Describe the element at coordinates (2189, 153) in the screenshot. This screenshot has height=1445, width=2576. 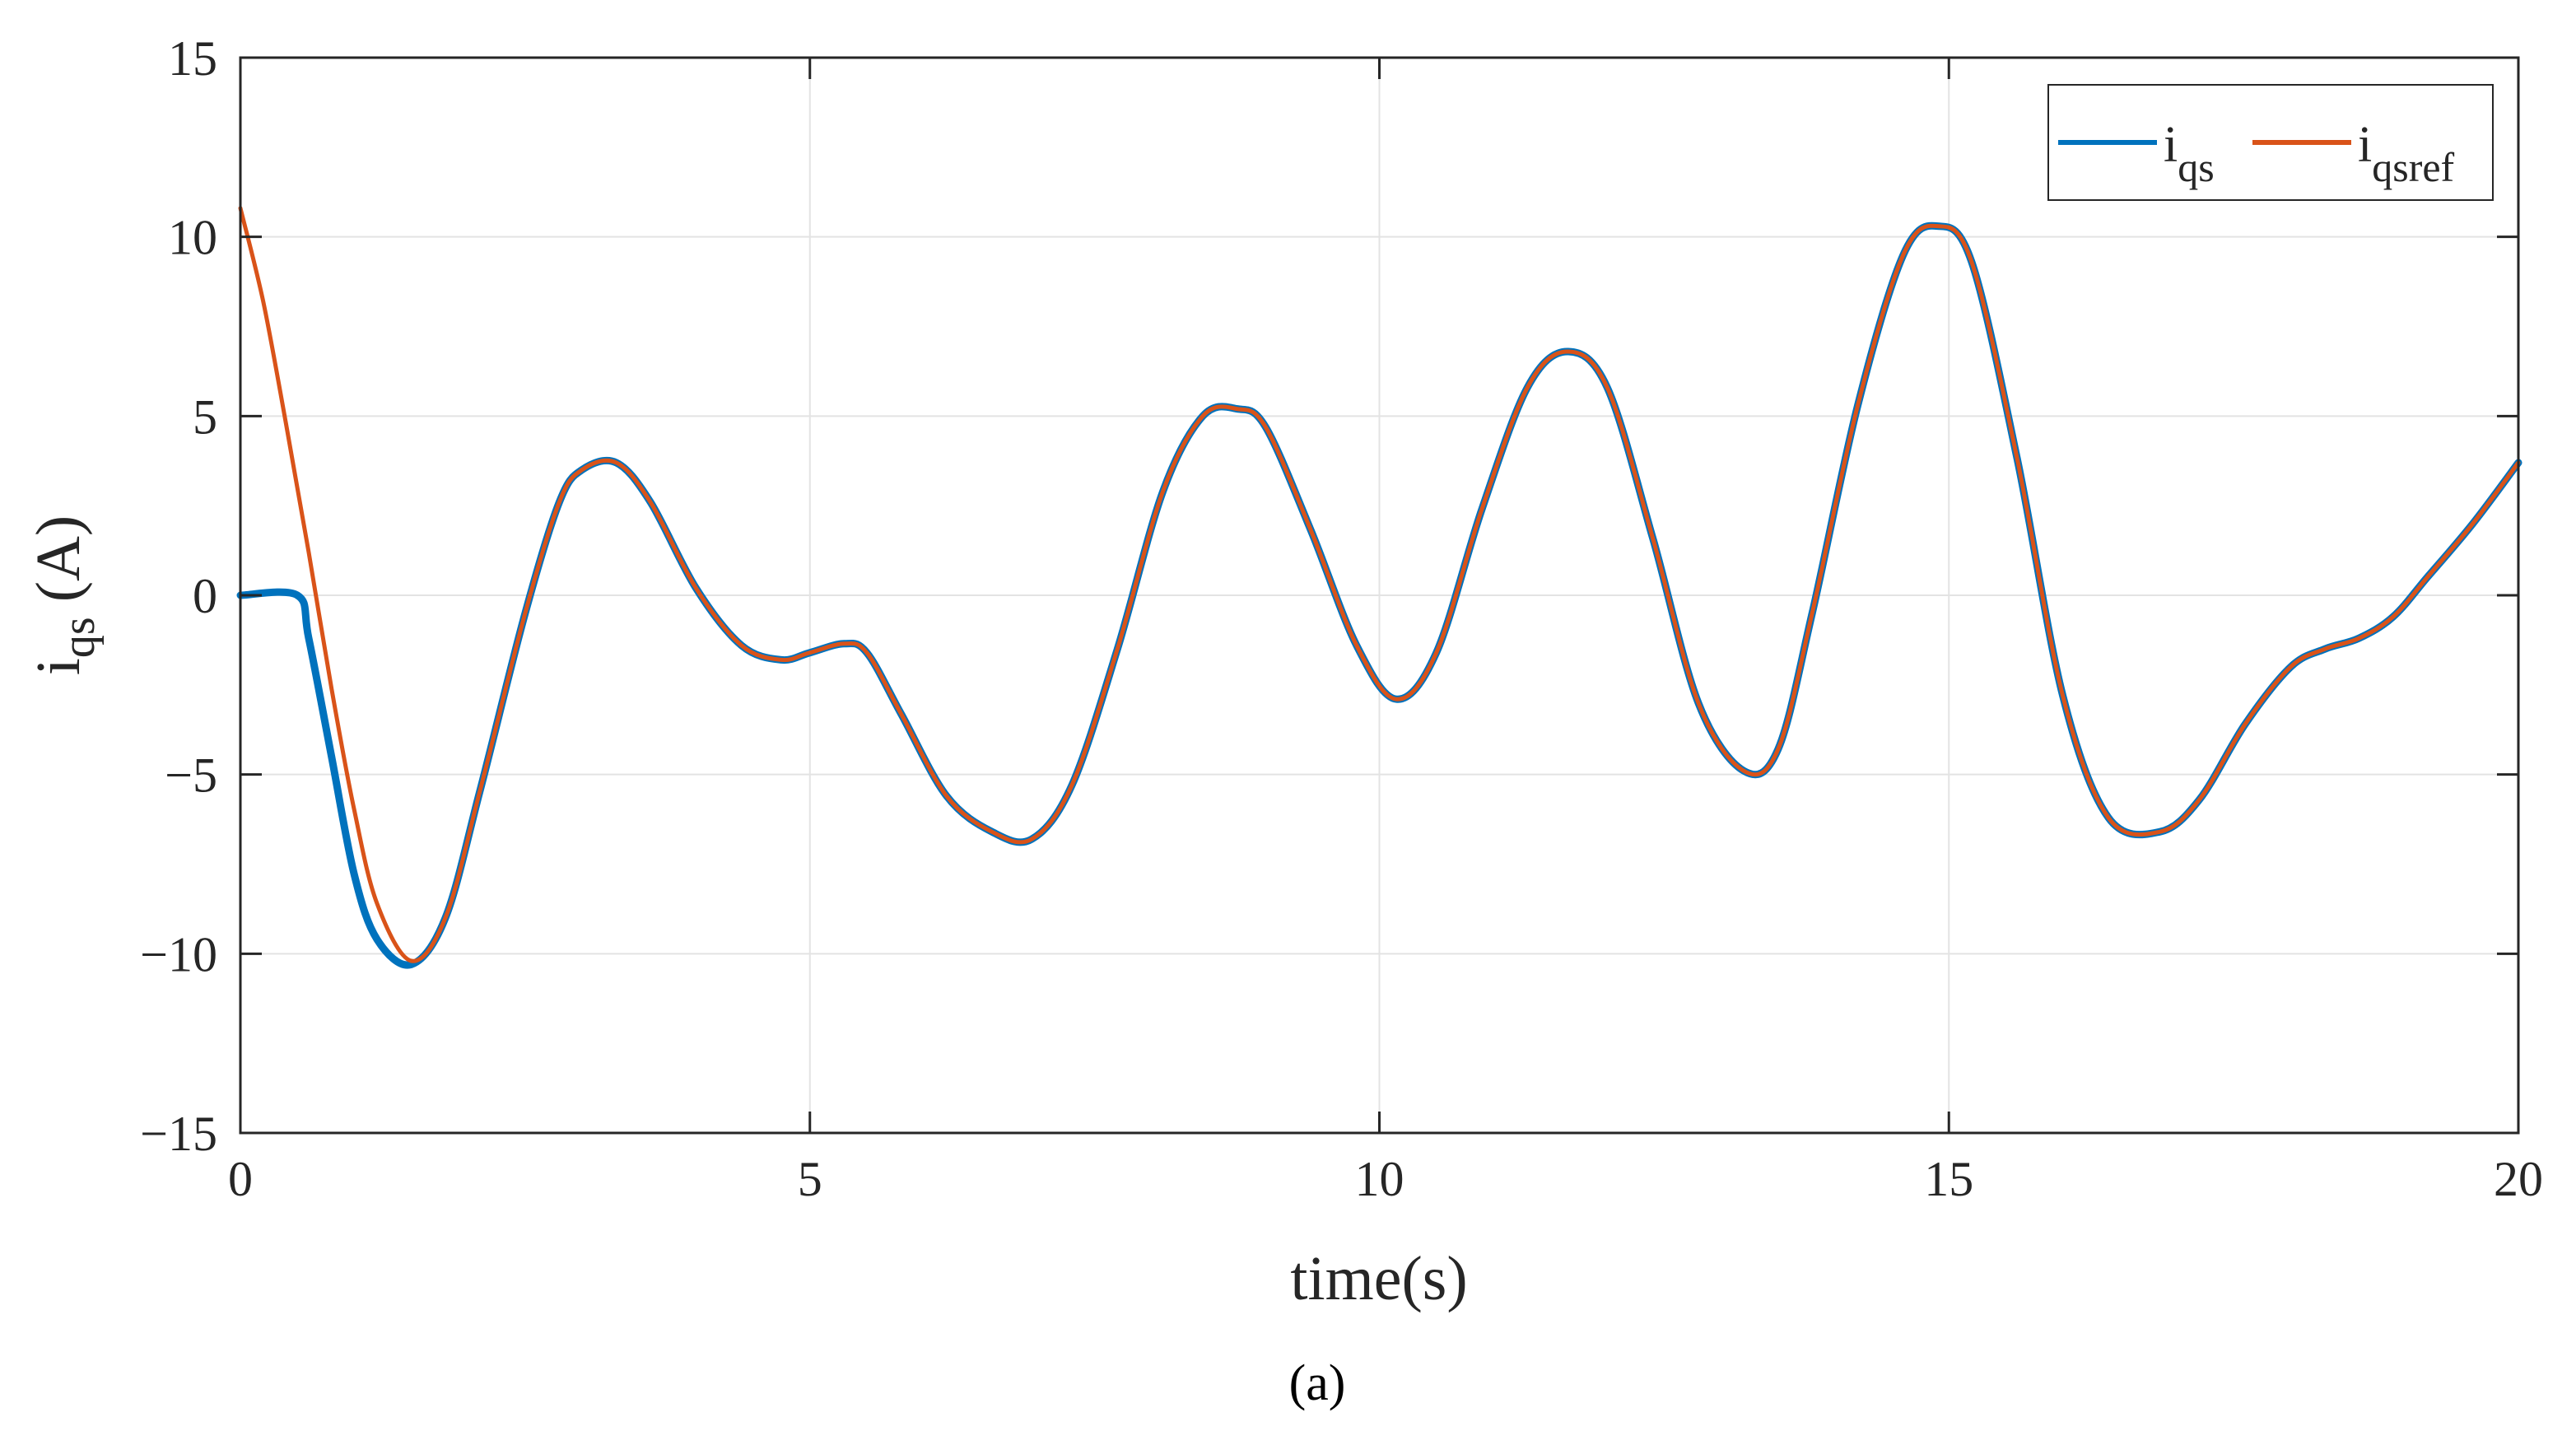
I see `legend-label-iqs: iqs` at that location.